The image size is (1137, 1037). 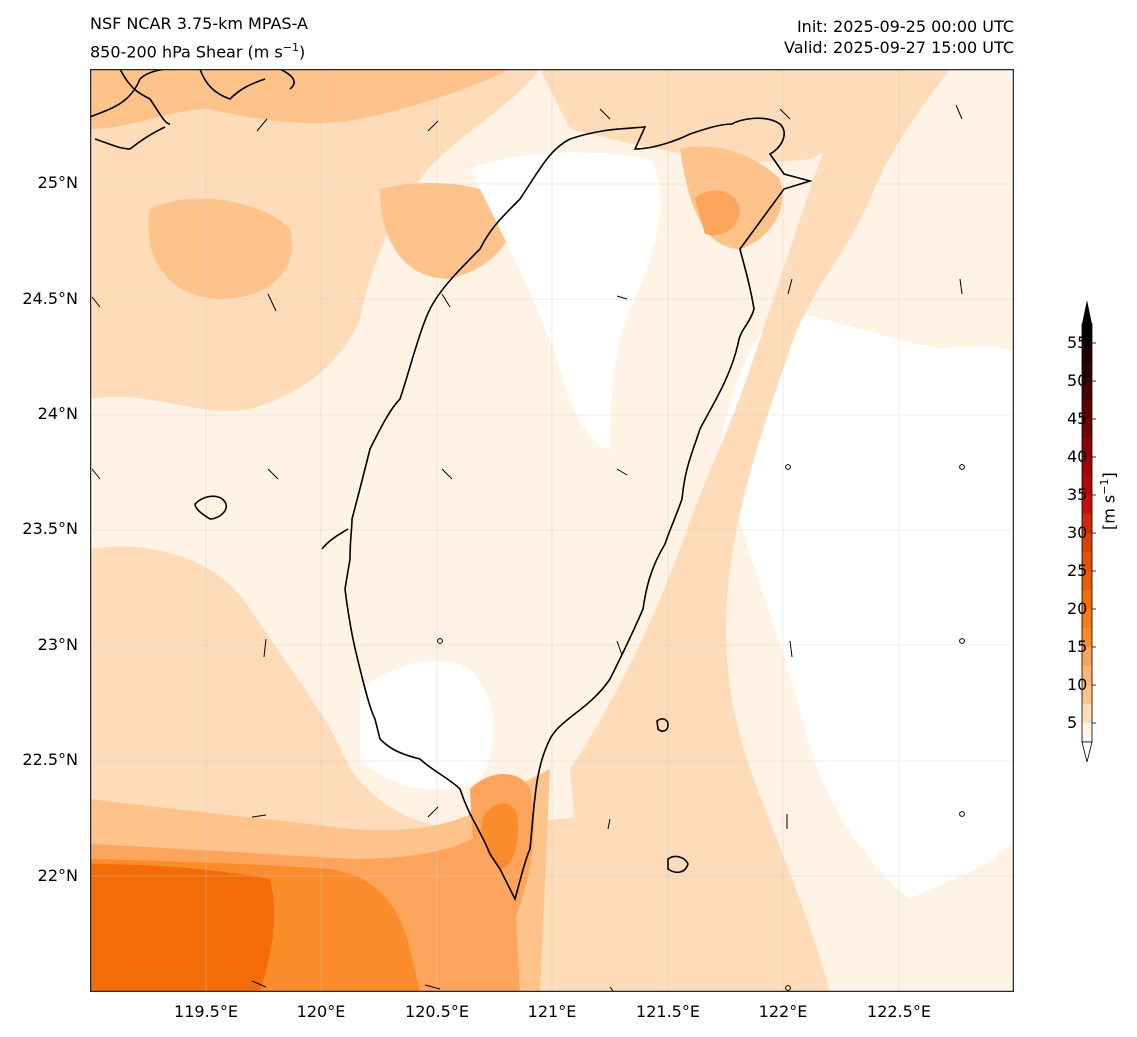 What do you see at coordinates (57, 644) in the screenshot?
I see `lat-tick-23n: 23°N` at bounding box center [57, 644].